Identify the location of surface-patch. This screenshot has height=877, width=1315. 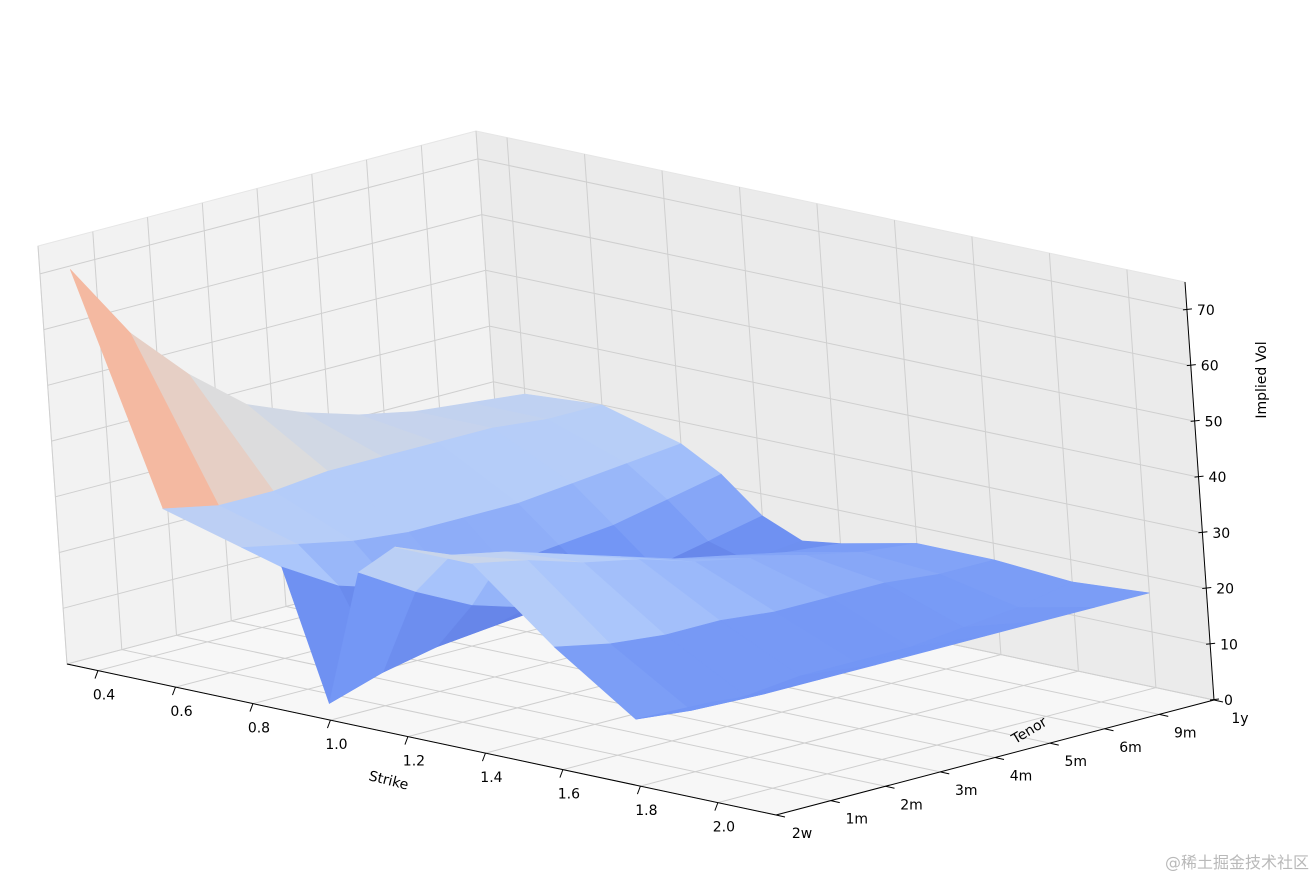
(701, 706).